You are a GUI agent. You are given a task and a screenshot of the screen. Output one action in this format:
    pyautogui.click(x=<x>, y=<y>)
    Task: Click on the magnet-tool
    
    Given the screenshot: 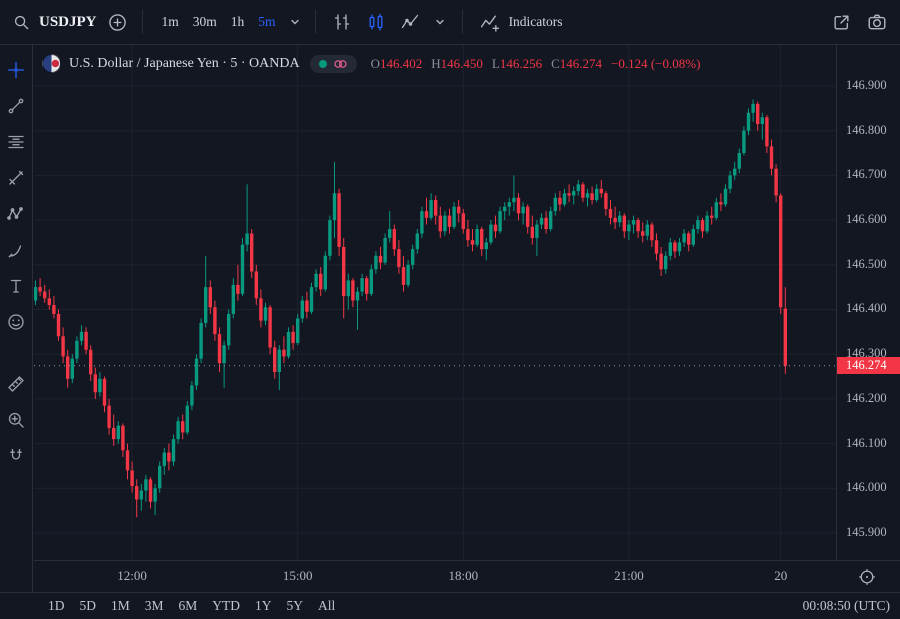 What is the action you would take?
    pyautogui.click(x=16, y=456)
    